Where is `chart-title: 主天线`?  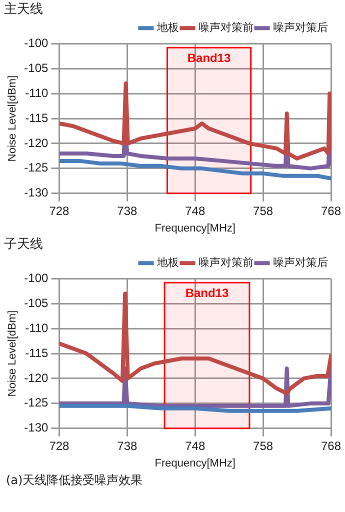
chart-title: 主天线 is located at coordinates (23, 9).